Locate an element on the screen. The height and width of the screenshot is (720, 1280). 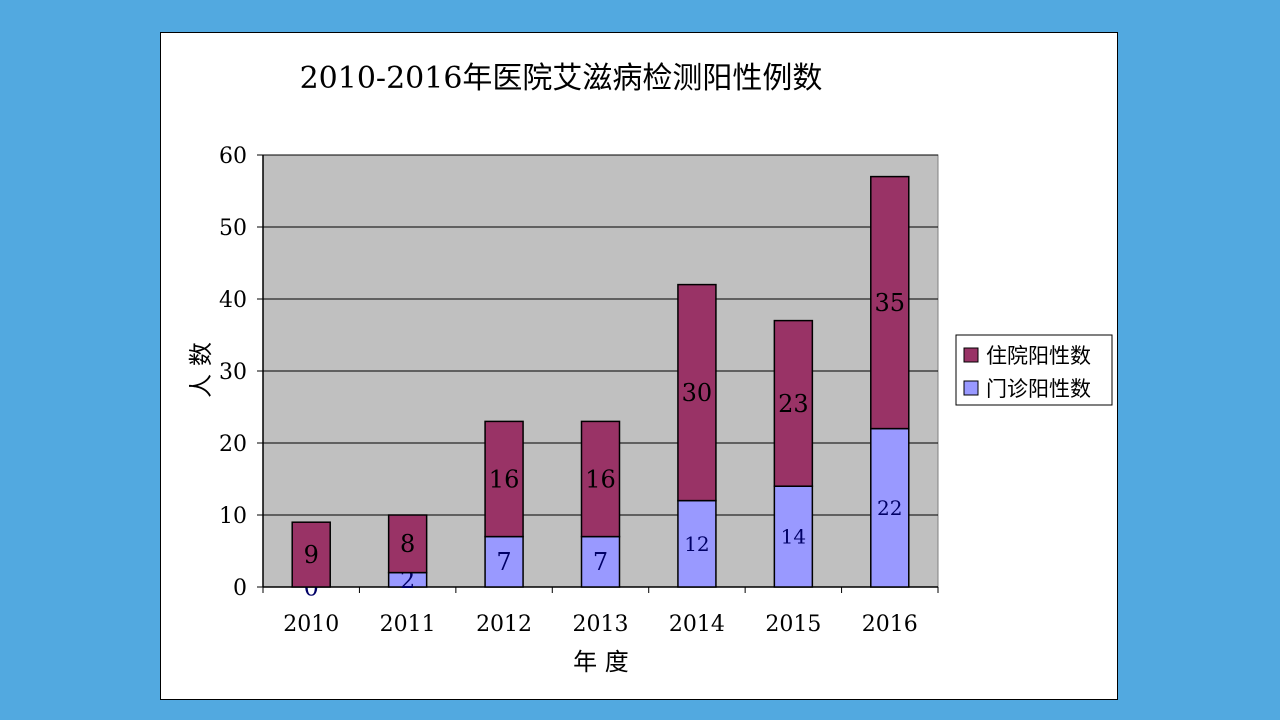
y-tick-label: 20 is located at coordinates (233, 444).